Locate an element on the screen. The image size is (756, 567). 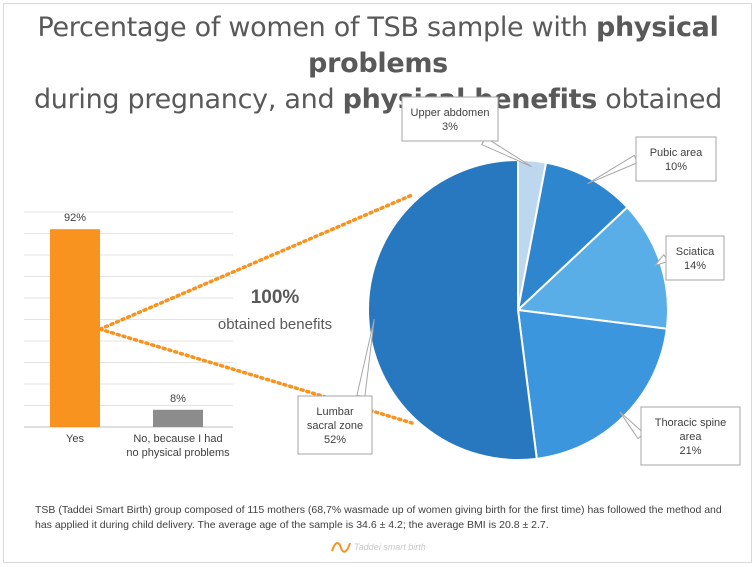
logo-mark-icon is located at coordinates (341, 547).